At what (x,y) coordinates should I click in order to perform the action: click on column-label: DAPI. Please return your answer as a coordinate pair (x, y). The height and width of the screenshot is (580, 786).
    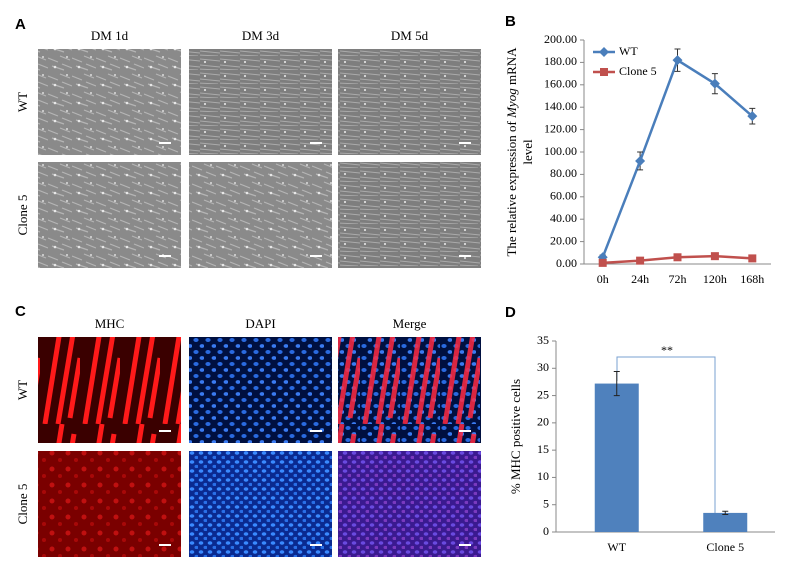
    Looking at the image, I should click on (260, 323).